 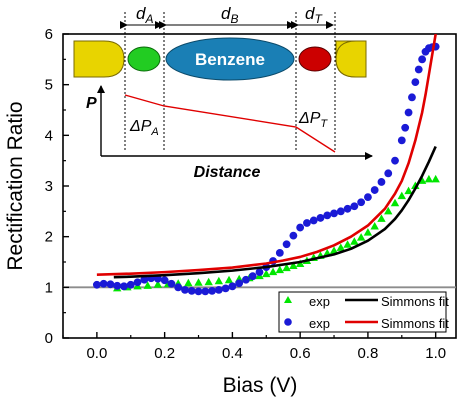 I want to click on legend-box, so click(x=362, y=312).